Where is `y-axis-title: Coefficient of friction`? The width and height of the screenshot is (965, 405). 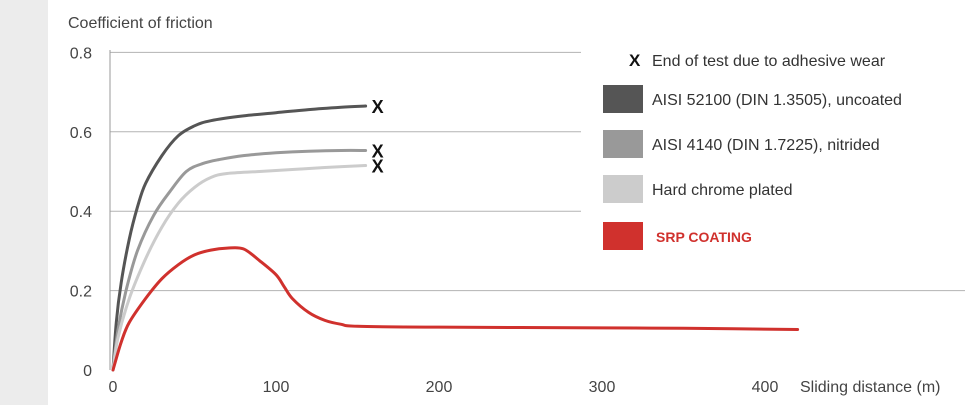 y-axis-title: Coefficient of friction is located at coordinates (140, 23).